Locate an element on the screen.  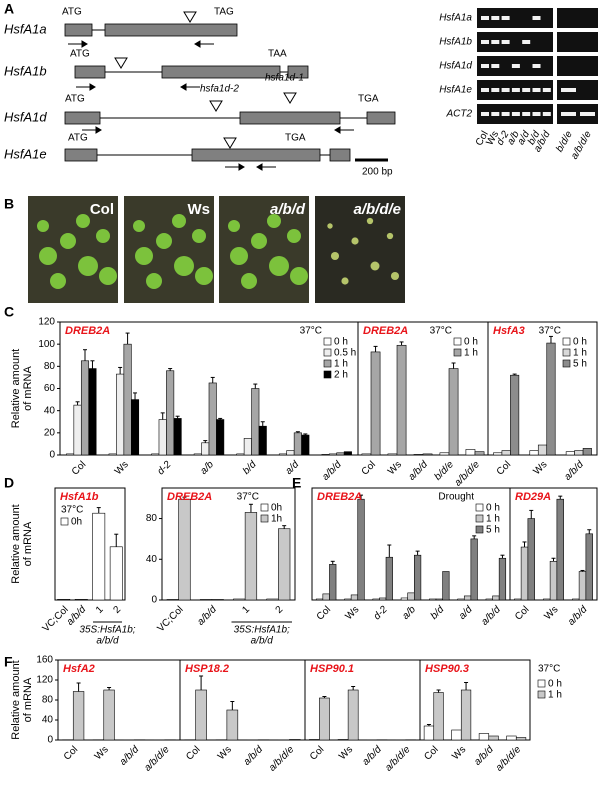
legend-label: 0h is located at coordinates (76, 522).